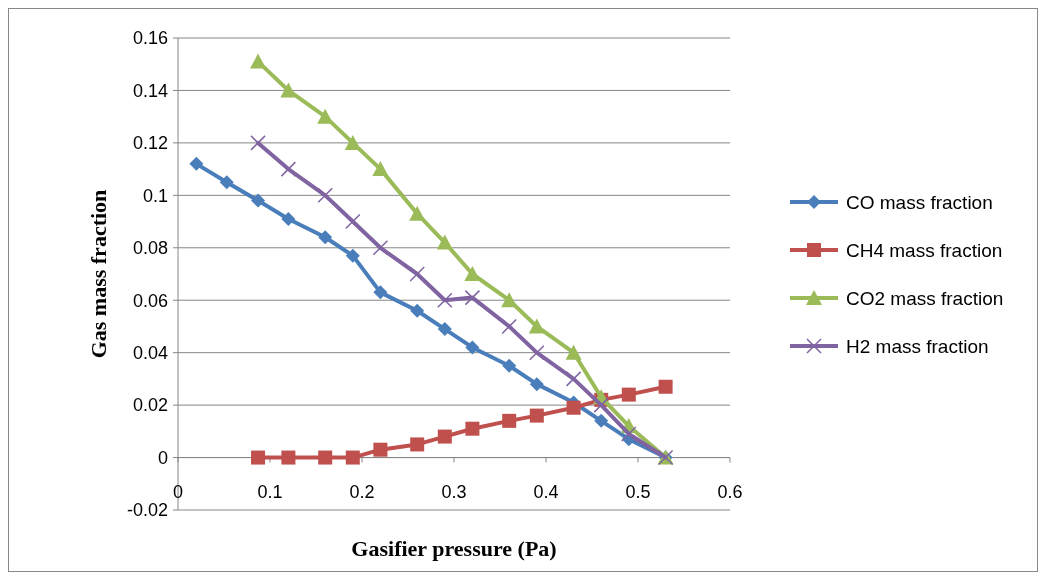 The width and height of the screenshot is (1046, 580). I want to click on y-tick-label: 0, so click(162, 457).